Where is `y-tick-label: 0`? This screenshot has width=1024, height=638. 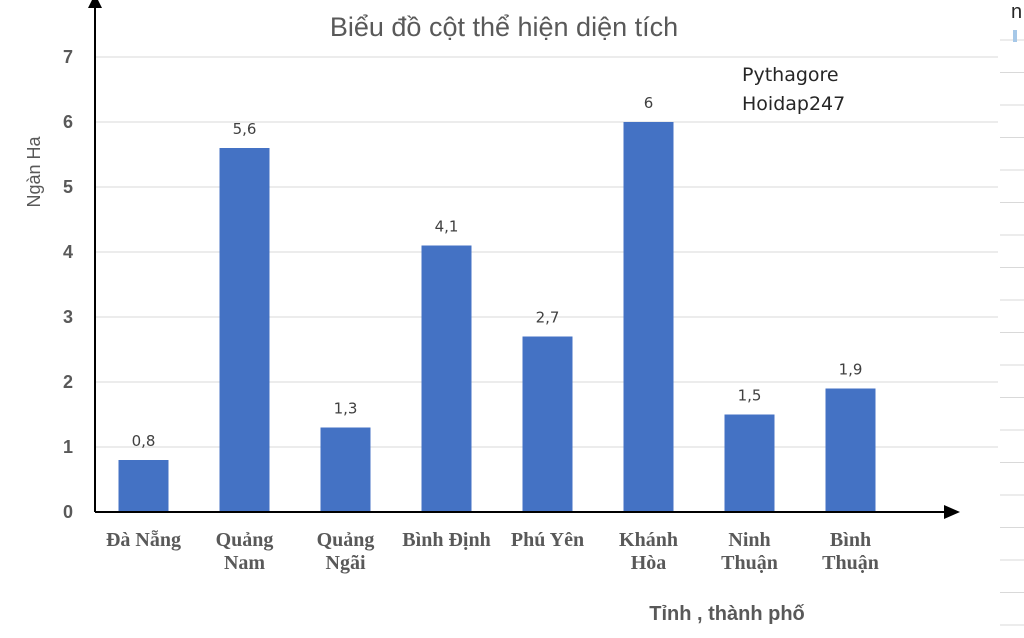 y-tick-label: 0 is located at coordinates (68, 512).